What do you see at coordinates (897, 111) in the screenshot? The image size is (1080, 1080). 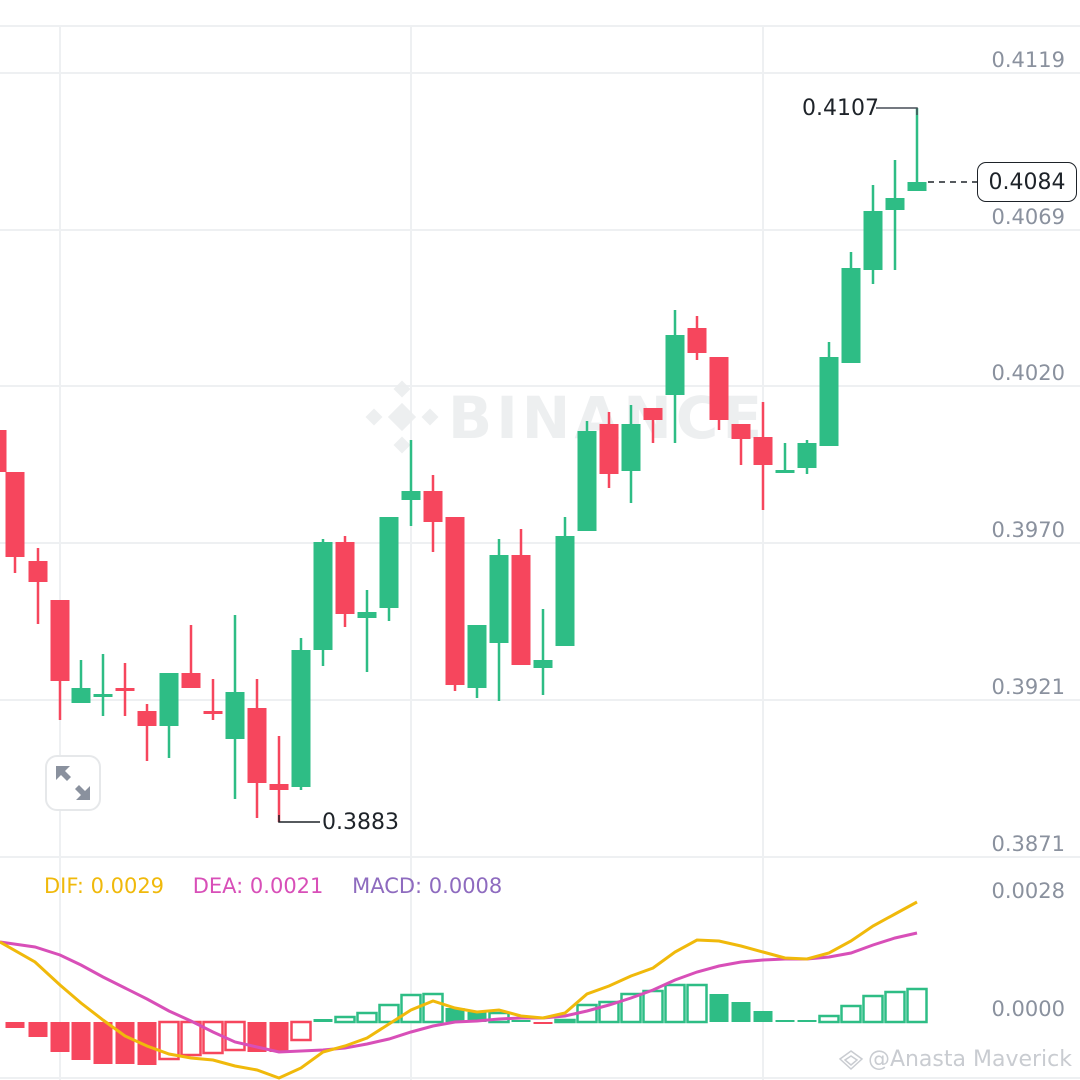 I see `high-marker` at bounding box center [897, 111].